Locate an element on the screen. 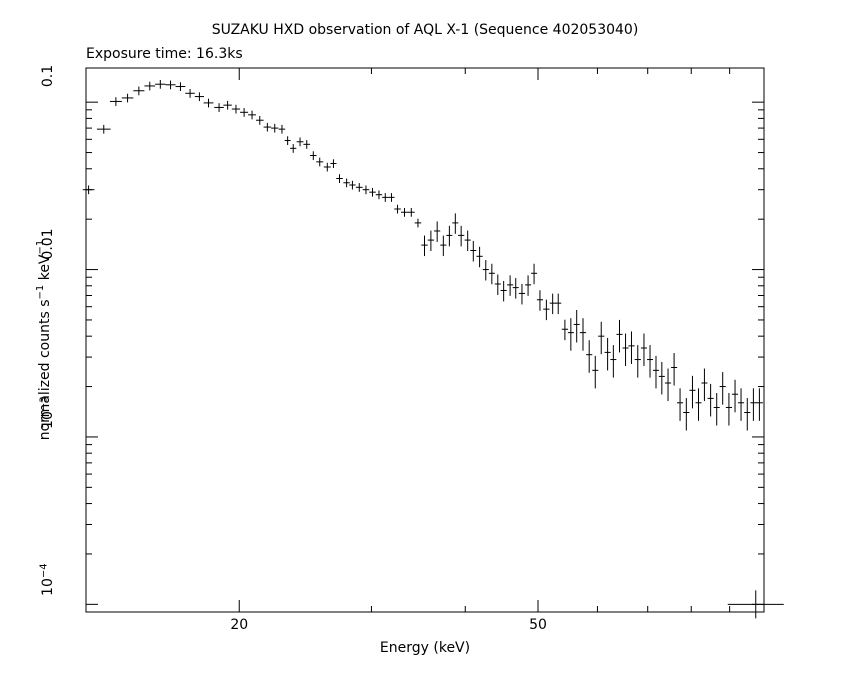  x-tick-label: 20 is located at coordinates (239, 625).